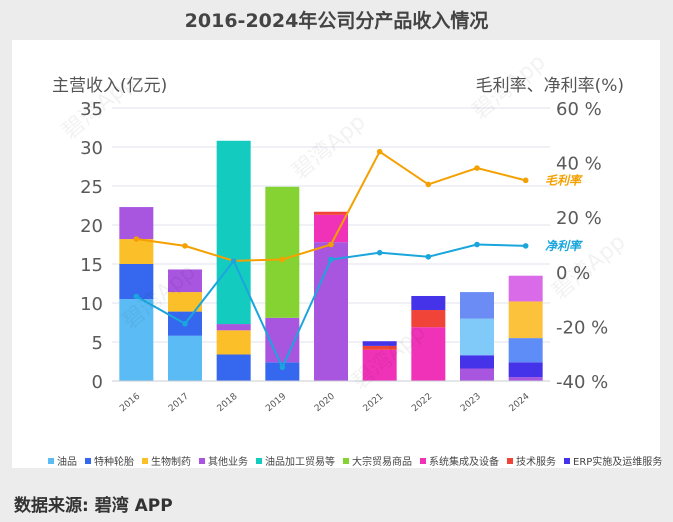 The width and height of the screenshot is (673, 522). What do you see at coordinates (179, 403) in the screenshot?
I see `x-tick-label: 2017` at bounding box center [179, 403].